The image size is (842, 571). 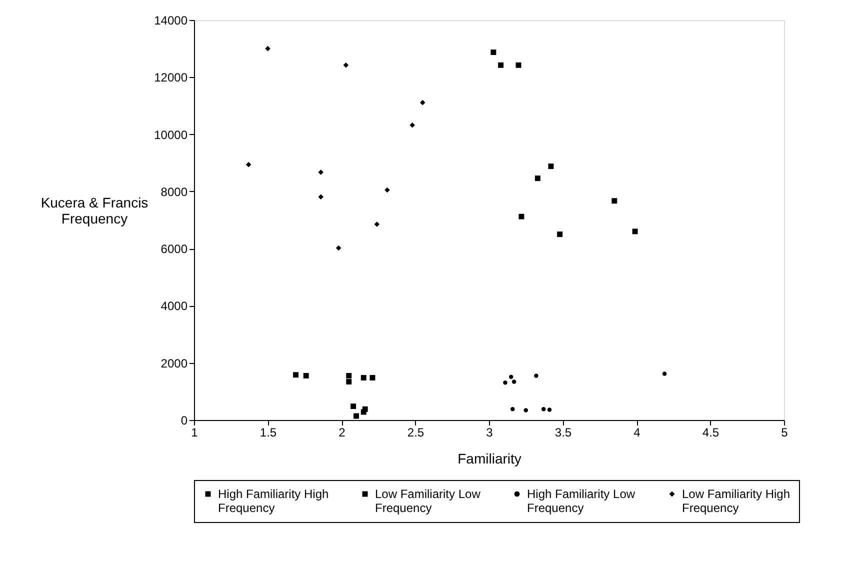 I want to click on y-tick-label: 10000, so click(x=171, y=135).